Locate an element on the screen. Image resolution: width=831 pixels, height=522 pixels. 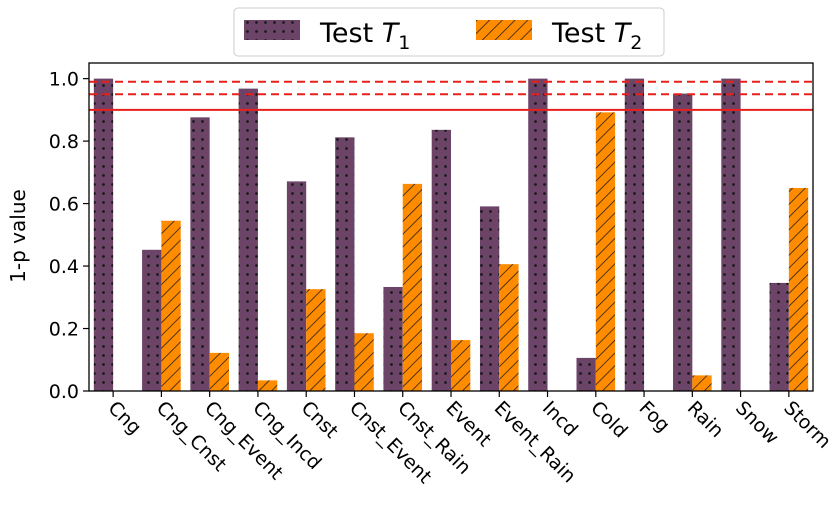
legend-swatch-t2 is located at coordinates (504, 30).